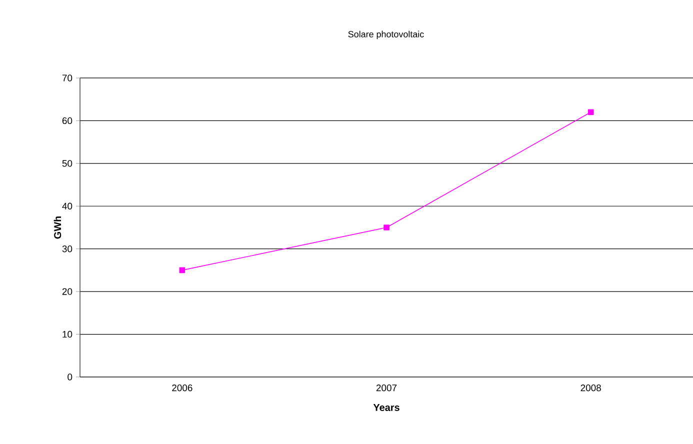 The image size is (693, 444). Describe the element at coordinates (67, 248) in the screenshot. I see `y-tick-label: 30` at that location.